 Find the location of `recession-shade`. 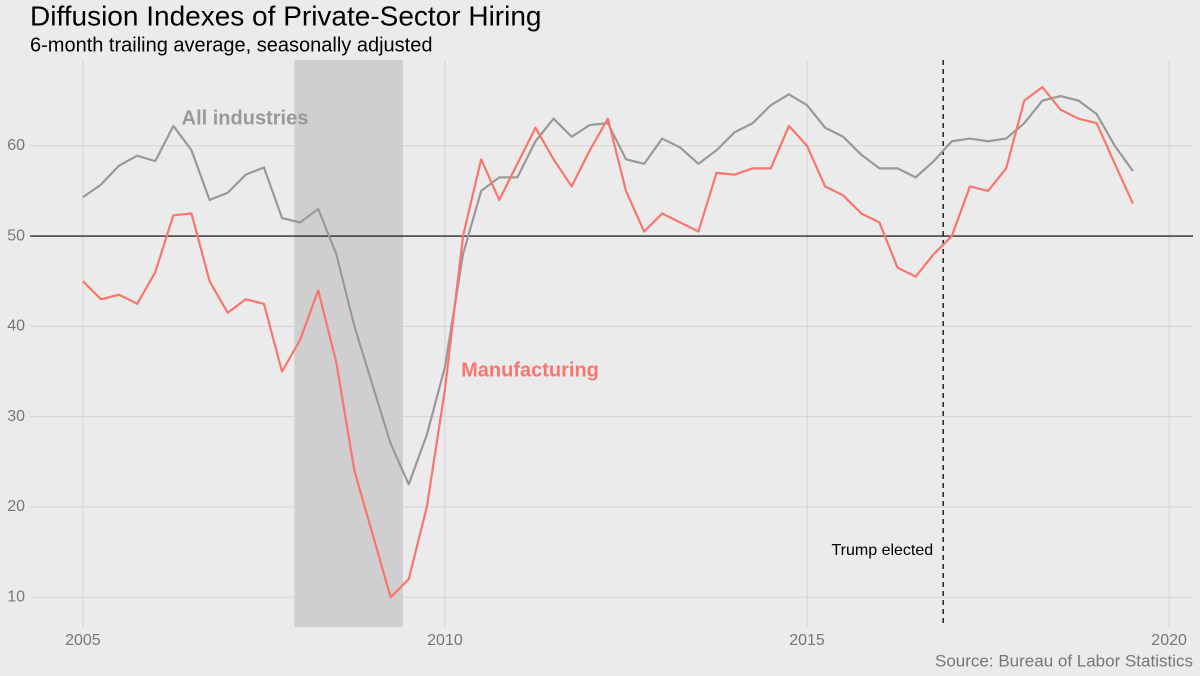

recession-shade is located at coordinates (348, 343).